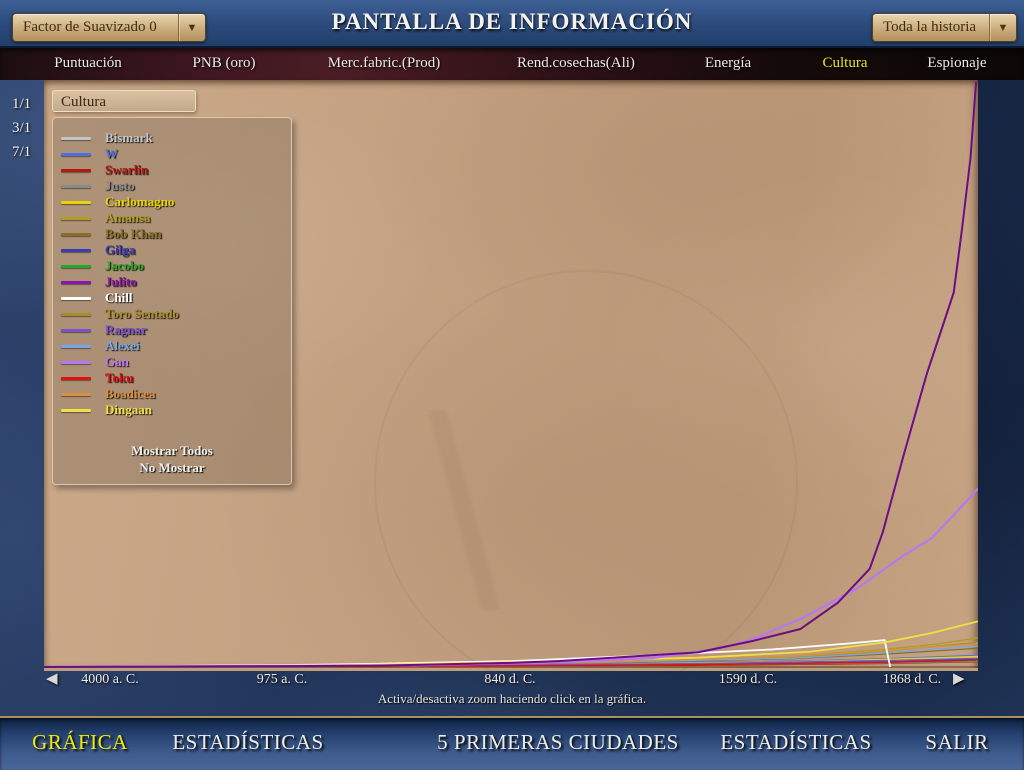  Describe the element at coordinates (119, 377) in the screenshot. I see `player-name-label: Toku` at that location.